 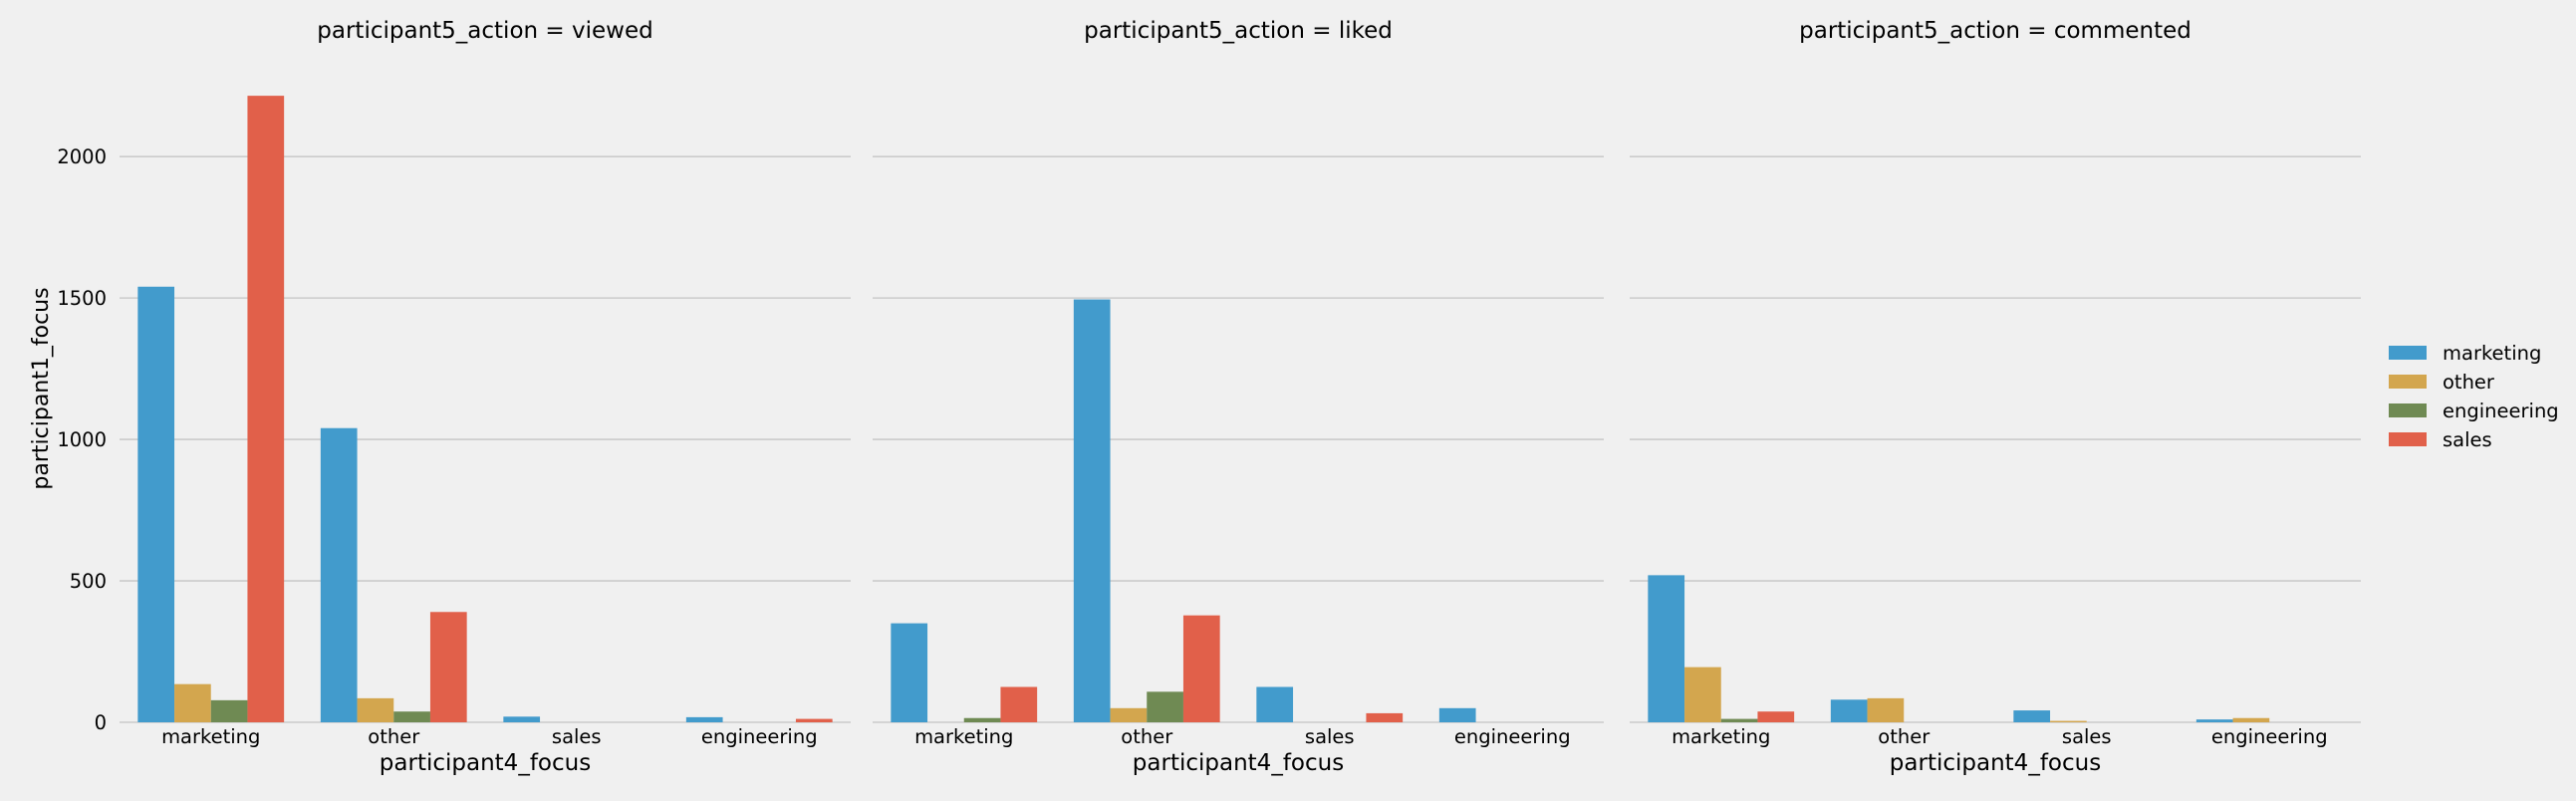 I want to click on legend-swatch-sales, so click(x=2408, y=439).